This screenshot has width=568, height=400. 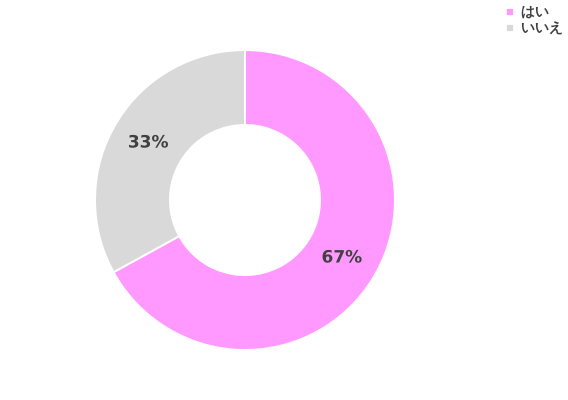 I want to click on data-label: 67%, so click(x=341, y=257).